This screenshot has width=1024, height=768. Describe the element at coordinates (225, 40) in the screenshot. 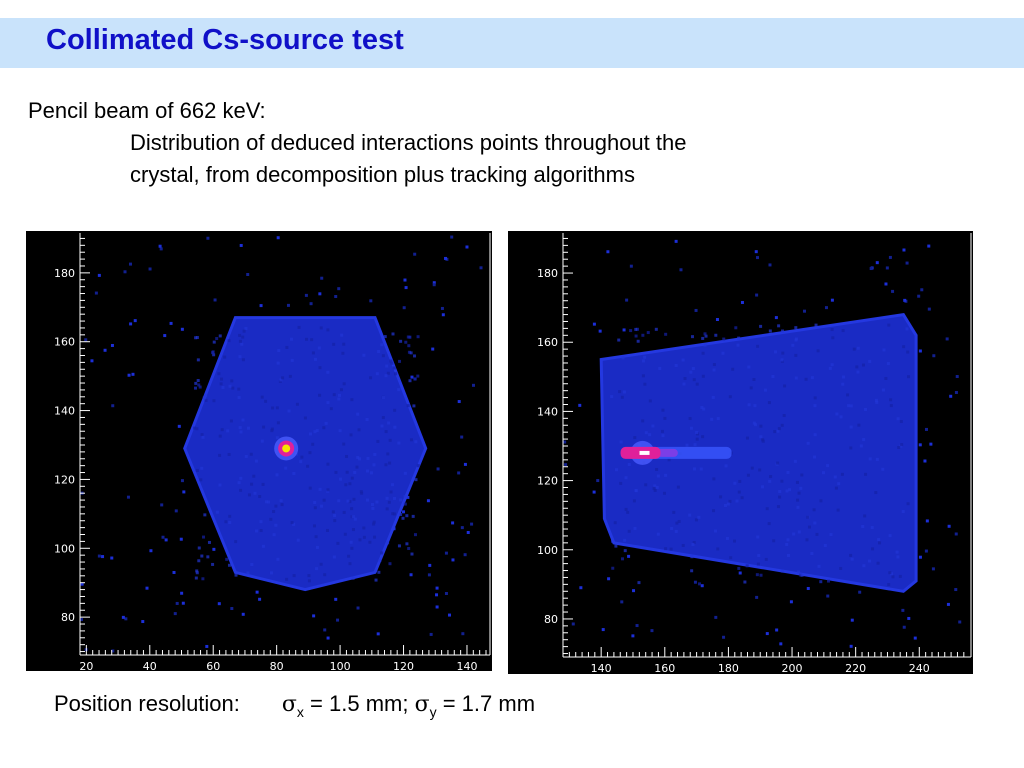

I see `slide-title: Collimated Cs-source test` at that location.